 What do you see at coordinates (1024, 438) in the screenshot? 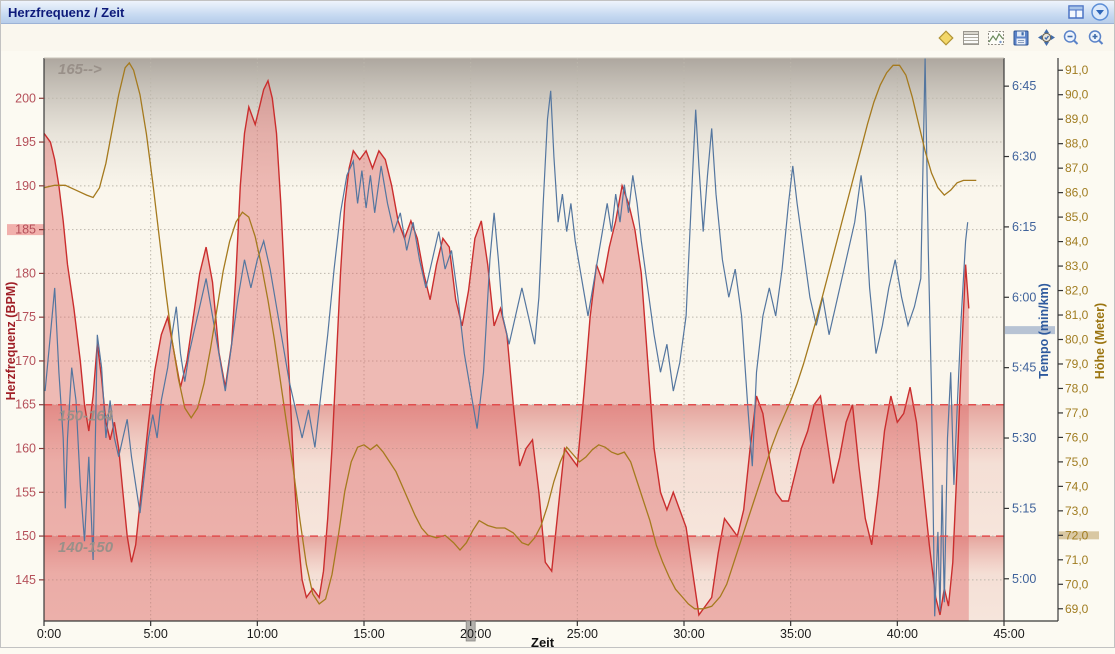
I see `pace-tick-label: 5:30` at bounding box center [1024, 438].